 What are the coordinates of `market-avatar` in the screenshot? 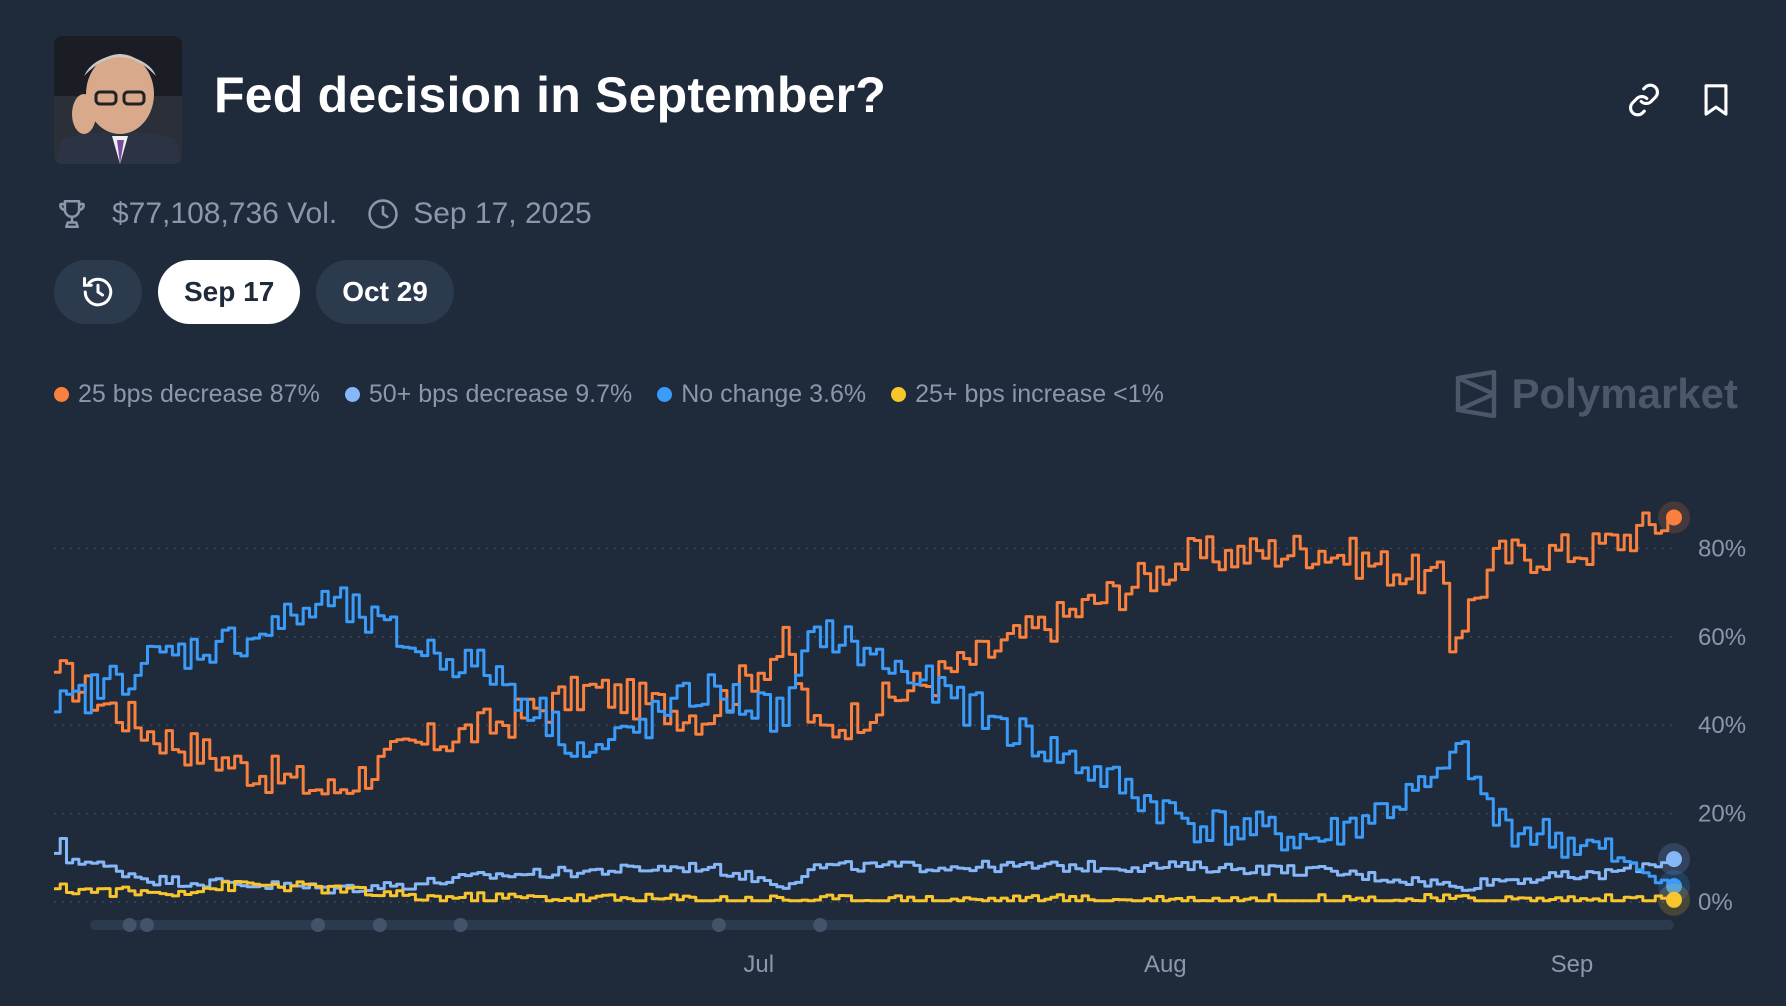 It's located at (118, 100).